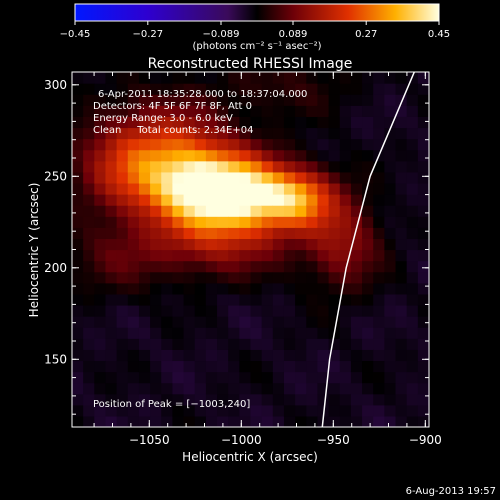  I want to click on footer-date: 6-Aug-2013 19:57, so click(451, 491).